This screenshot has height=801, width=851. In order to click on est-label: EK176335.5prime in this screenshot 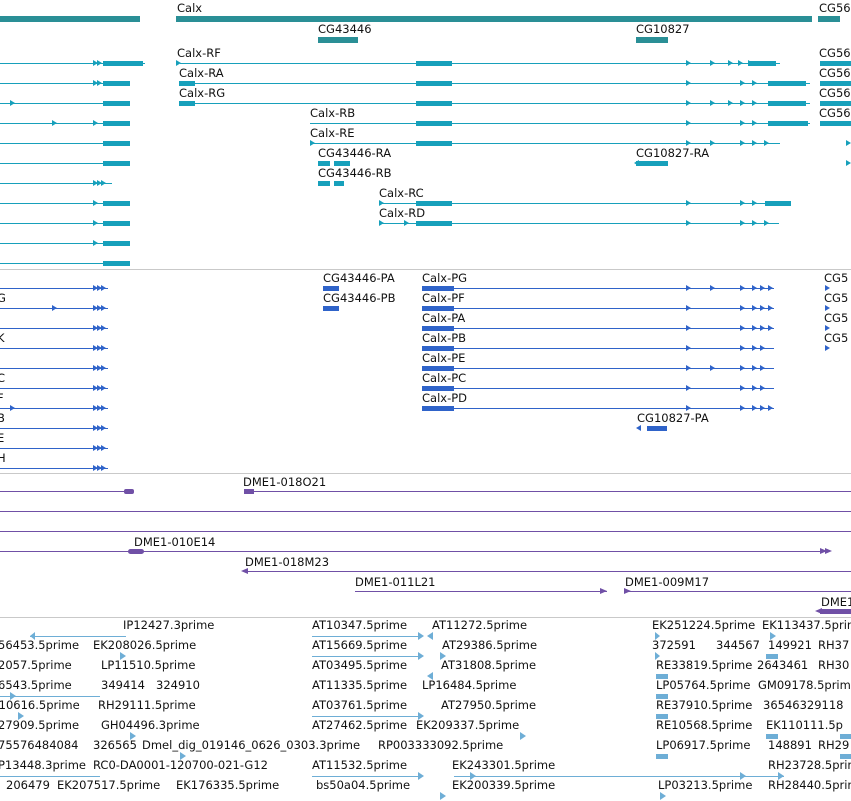, I will do `click(228, 785)`.